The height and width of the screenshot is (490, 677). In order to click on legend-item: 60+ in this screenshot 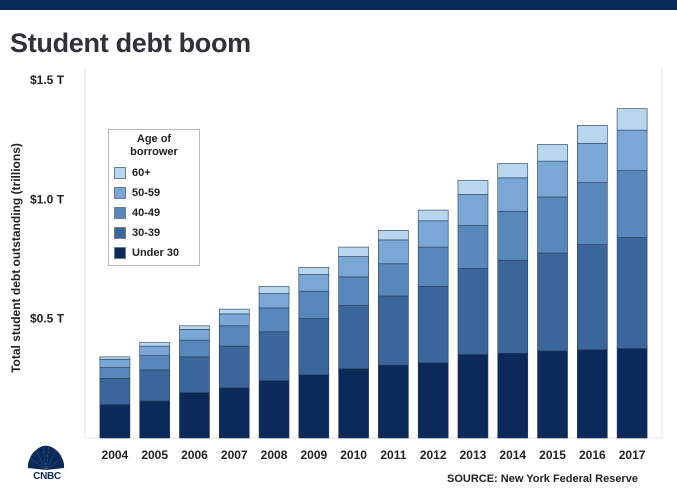, I will do `click(156, 173)`.